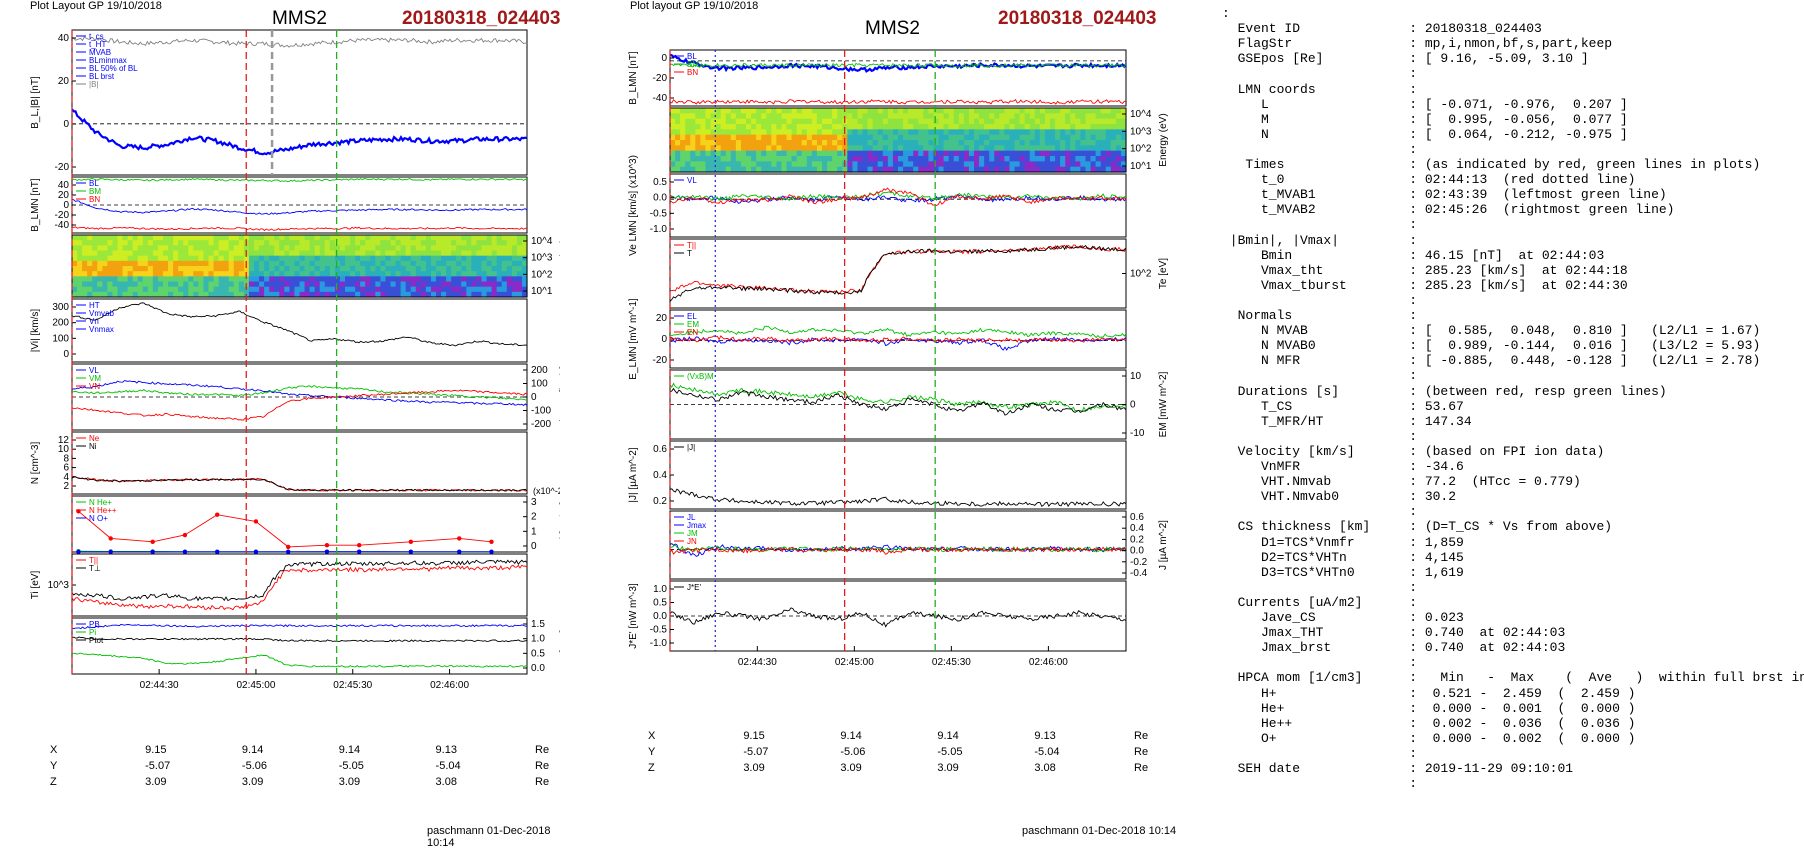  Describe the element at coordinates (217, 552) in the screenshot. I see `data-point` at that location.